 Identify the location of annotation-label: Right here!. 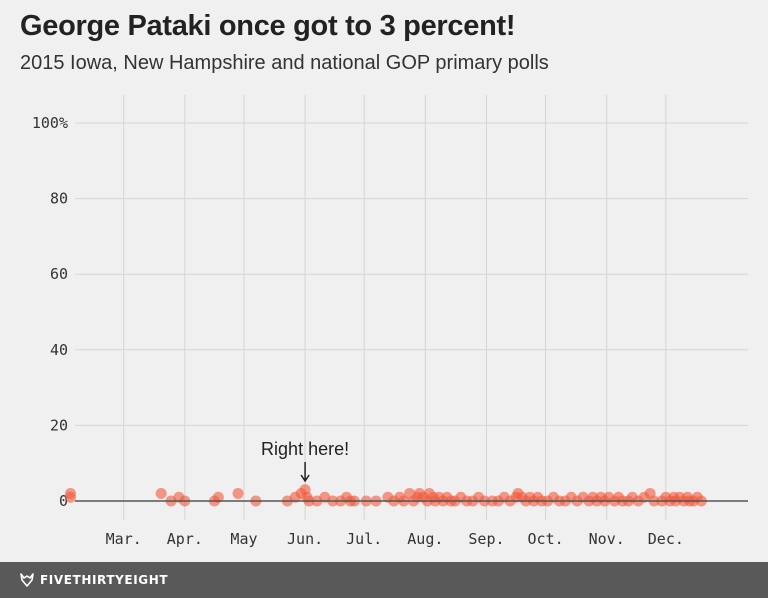
(305, 449).